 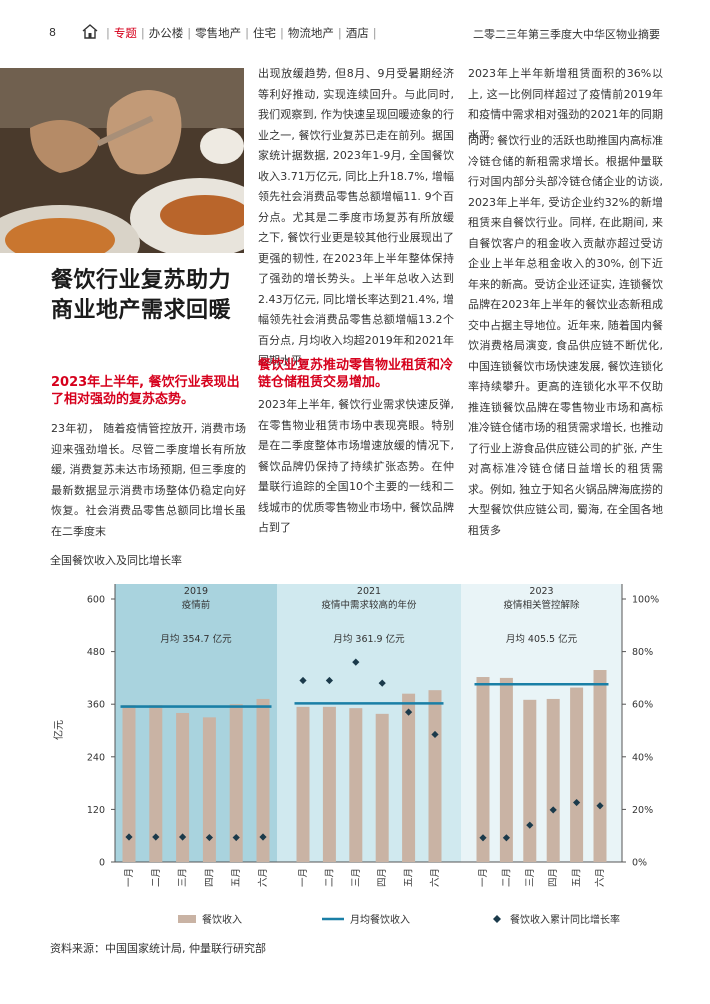 What do you see at coordinates (96, 810) in the screenshot?
I see `left-tick-label: 120` at bounding box center [96, 810].